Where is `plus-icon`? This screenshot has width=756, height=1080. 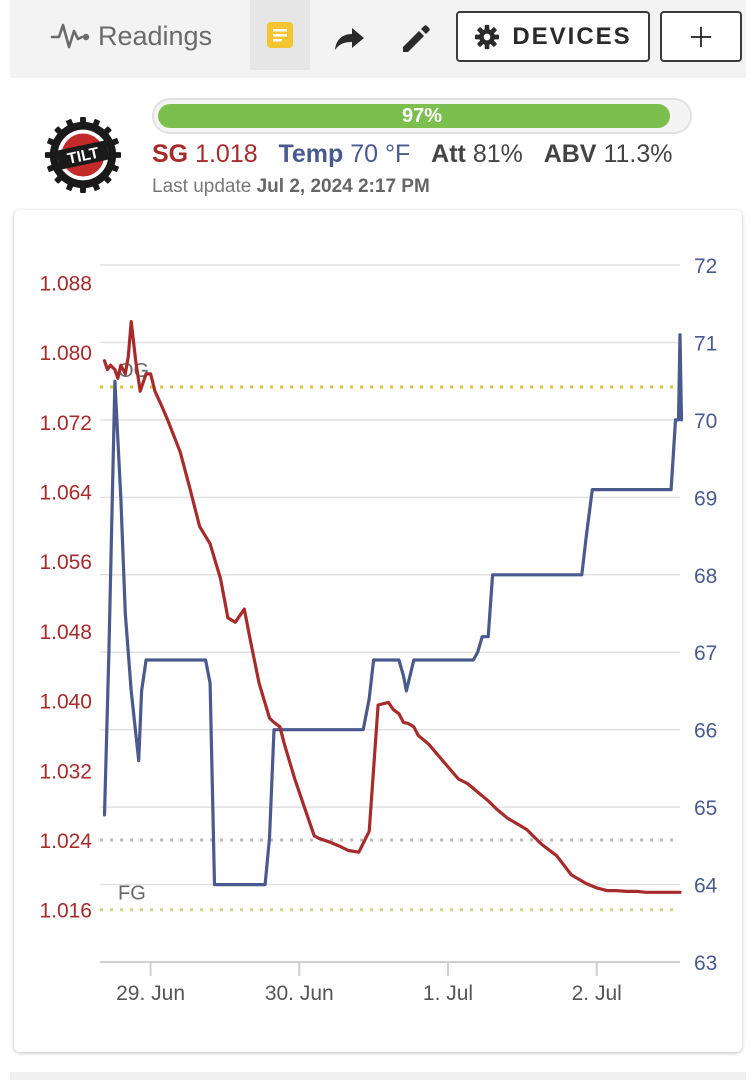 plus-icon is located at coordinates (701, 36).